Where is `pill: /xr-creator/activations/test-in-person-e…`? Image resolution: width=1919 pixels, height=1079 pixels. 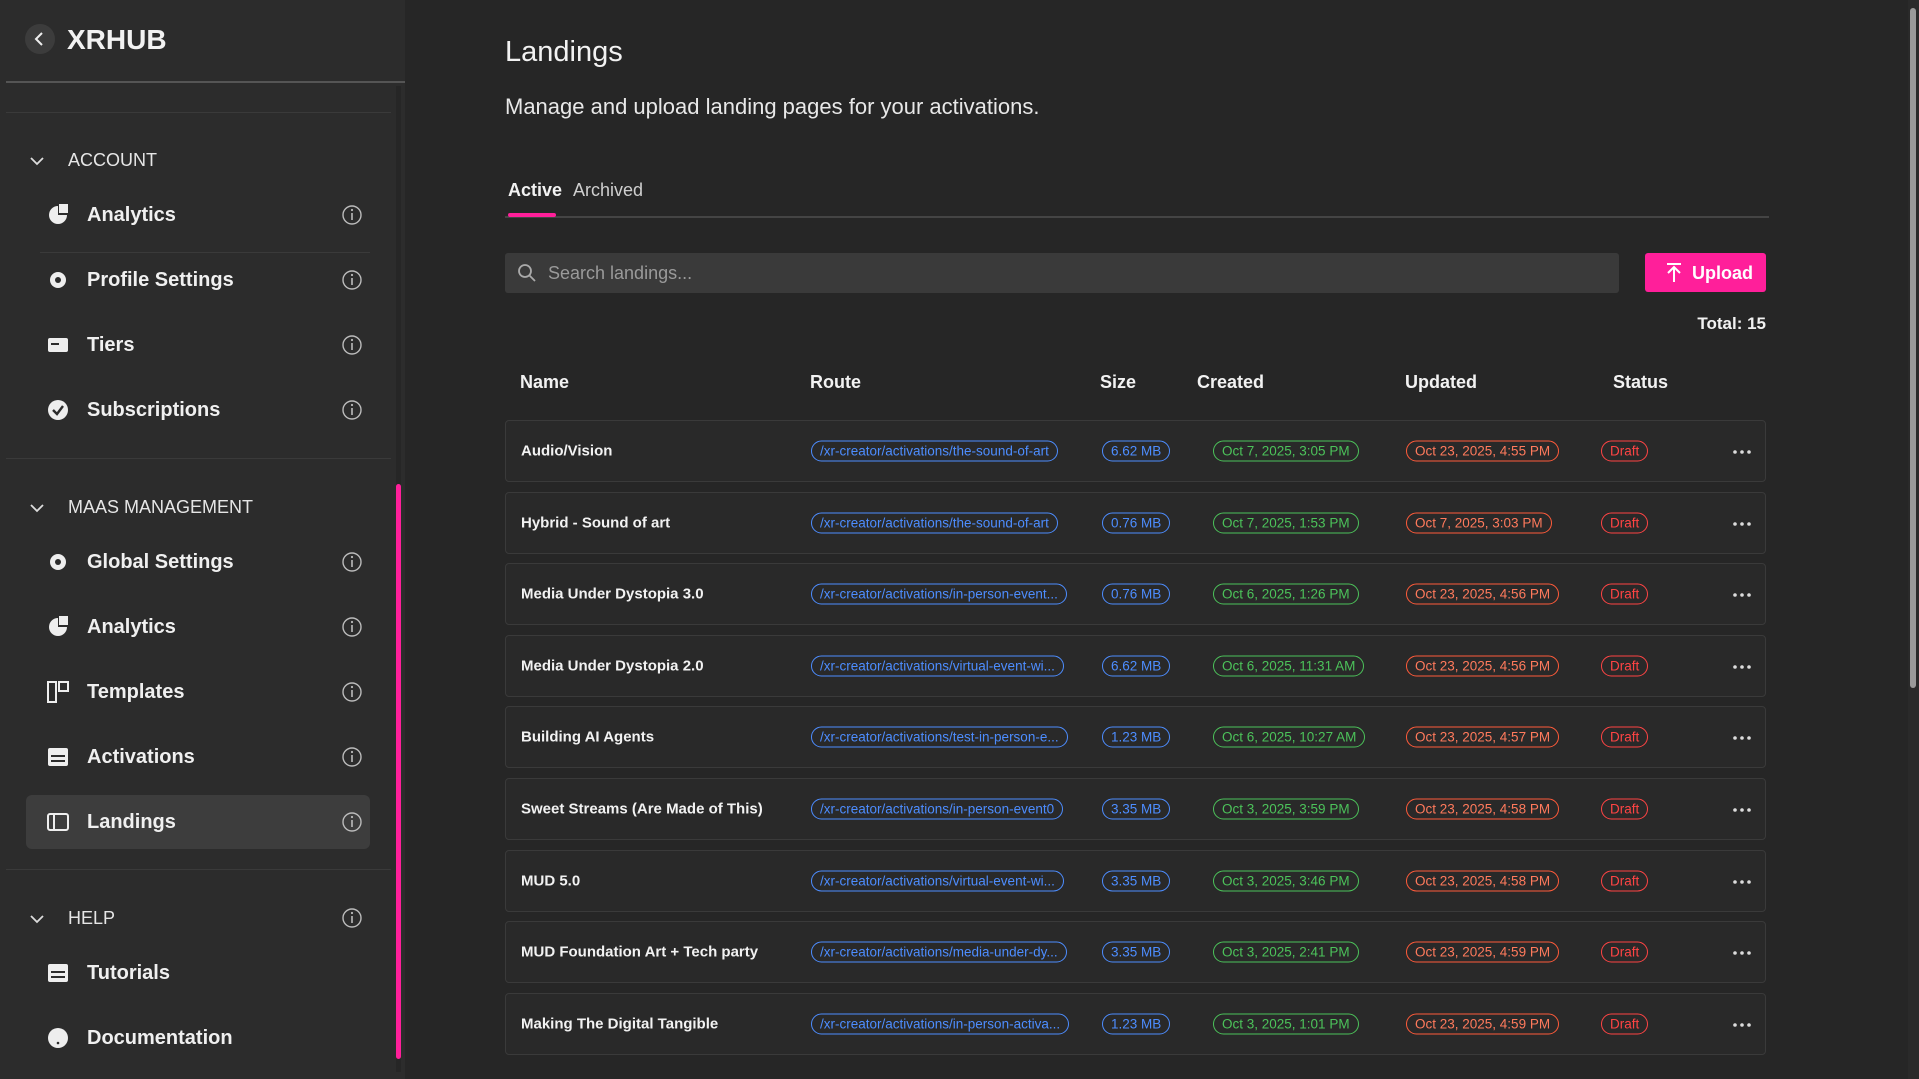 pill: /xr-creator/activations/test-in-person-e… is located at coordinates (939, 737).